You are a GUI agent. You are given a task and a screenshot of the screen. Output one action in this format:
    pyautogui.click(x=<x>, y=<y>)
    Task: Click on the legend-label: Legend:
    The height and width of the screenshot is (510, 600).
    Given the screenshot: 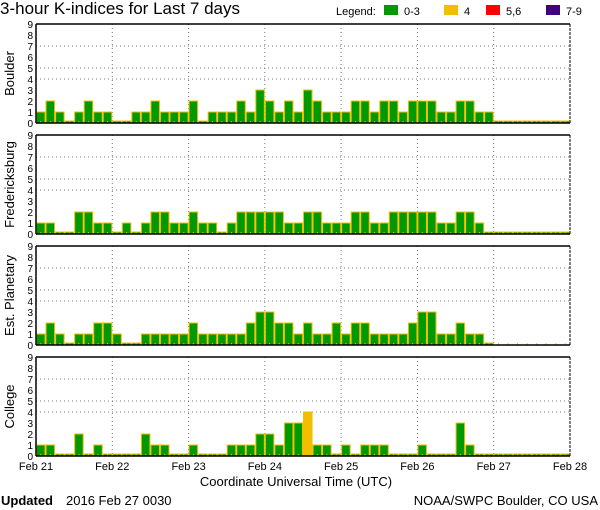 What is the action you would take?
    pyautogui.click(x=356, y=12)
    